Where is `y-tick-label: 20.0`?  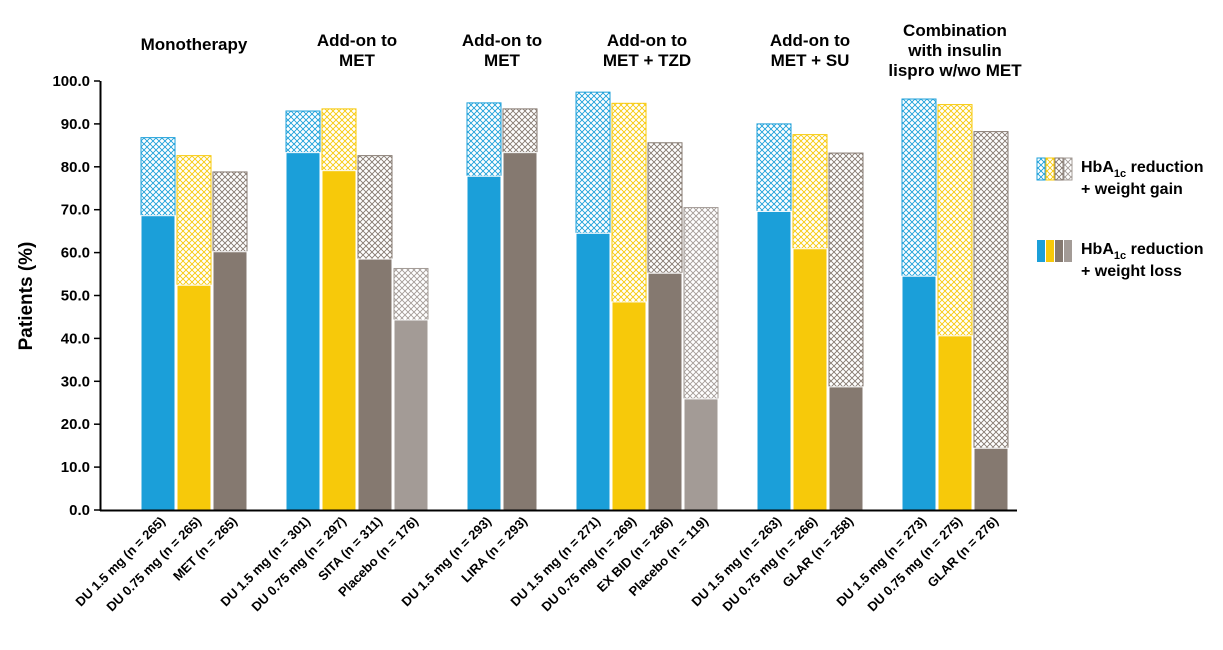
y-tick-label: 20.0 is located at coordinates (75, 424).